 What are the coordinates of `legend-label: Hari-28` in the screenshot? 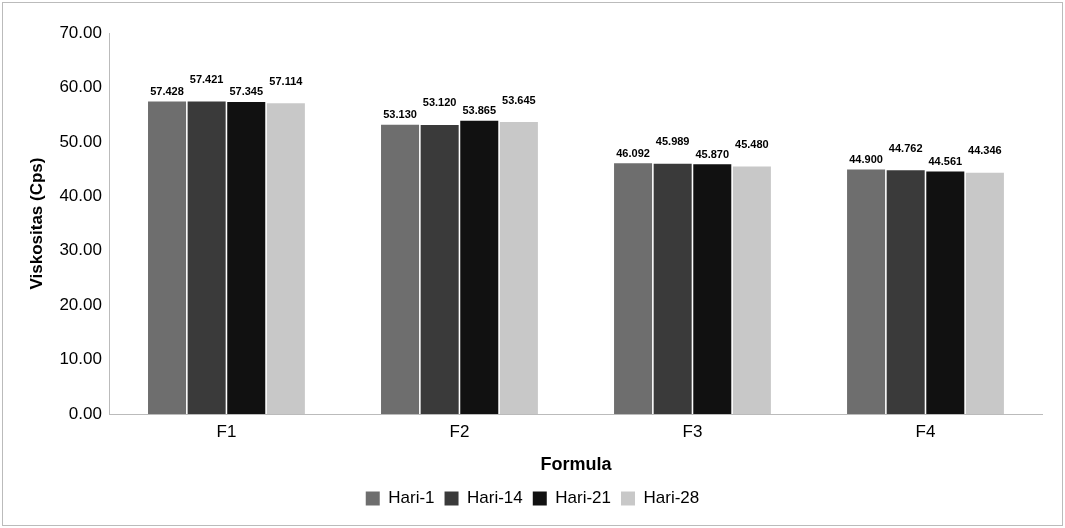 It's located at (671, 498).